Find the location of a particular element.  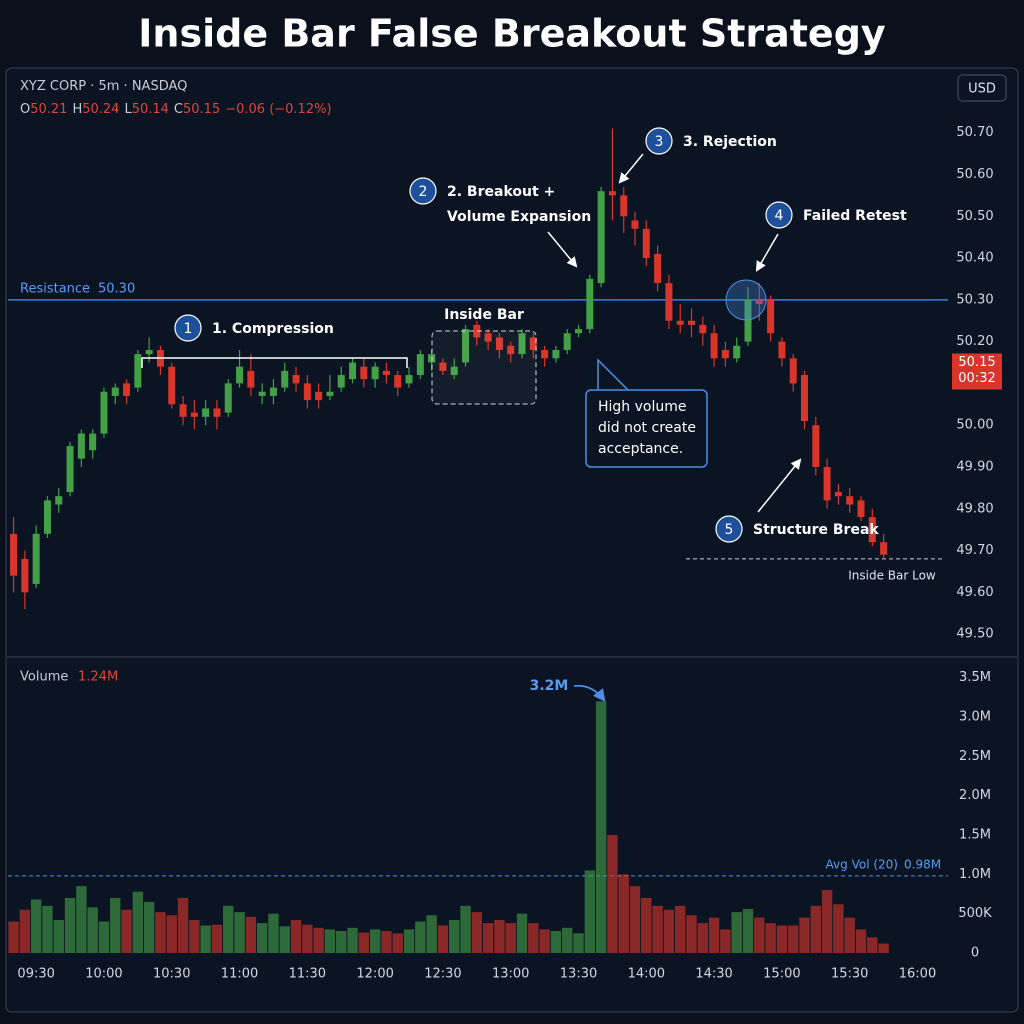

step-number: 1 is located at coordinates (188, 329).